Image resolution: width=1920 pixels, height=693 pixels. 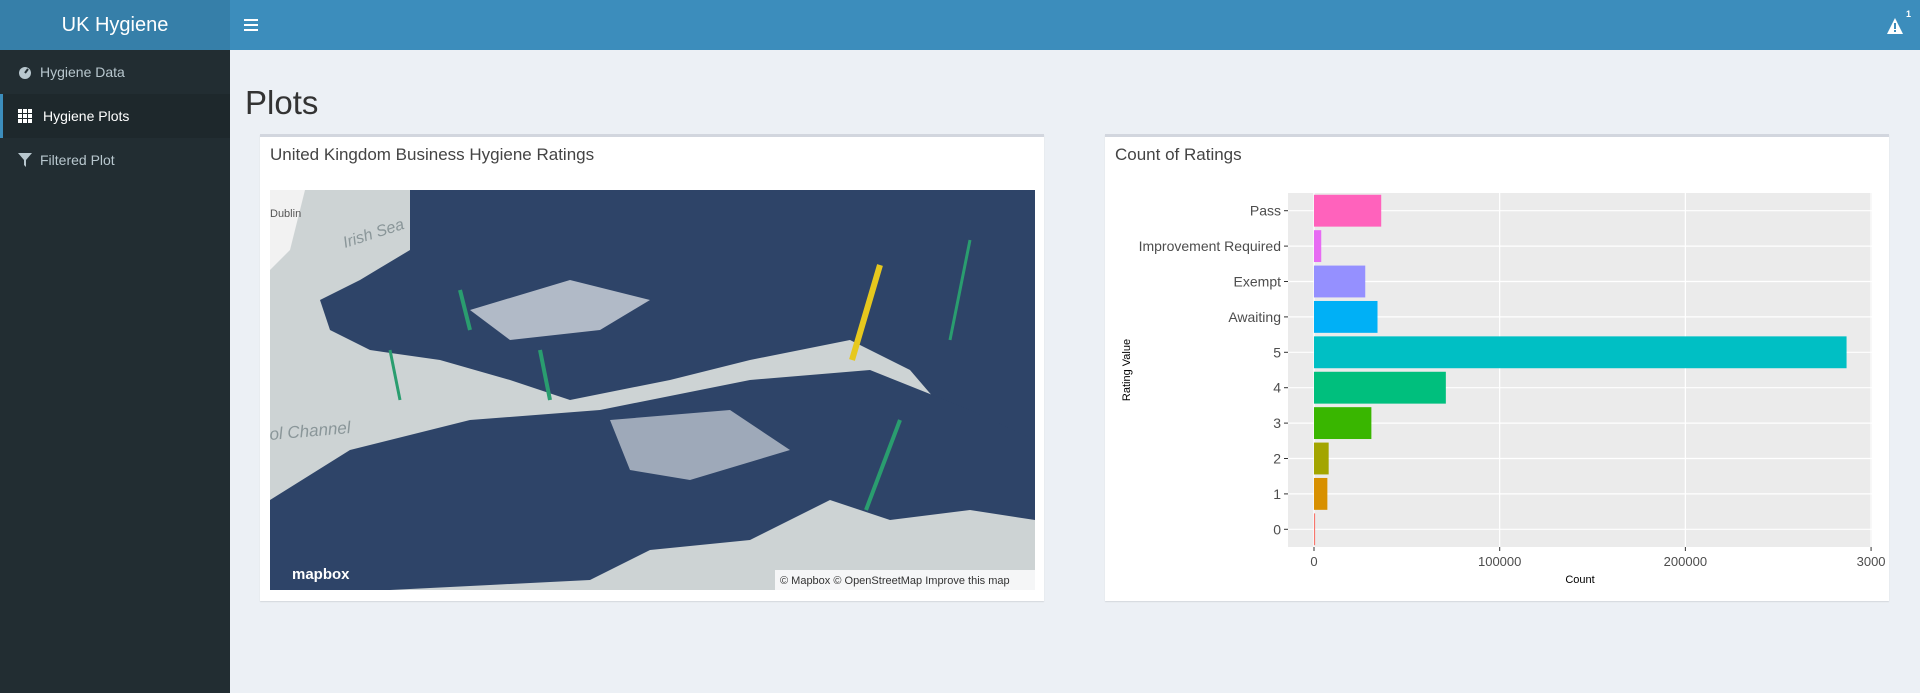 I want to click on header: UK Hygiene 1, so click(x=960, y=25).